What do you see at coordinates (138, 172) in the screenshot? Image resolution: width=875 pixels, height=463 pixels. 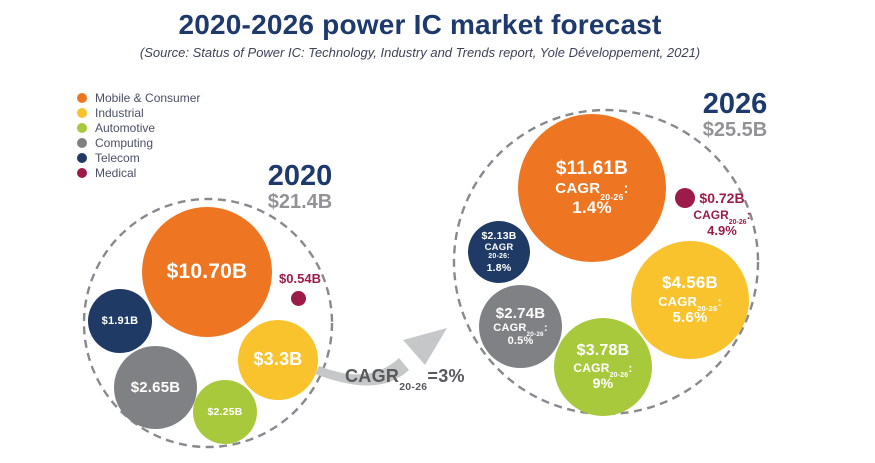 I see `legend-item-medical: Medical` at bounding box center [138, 172].